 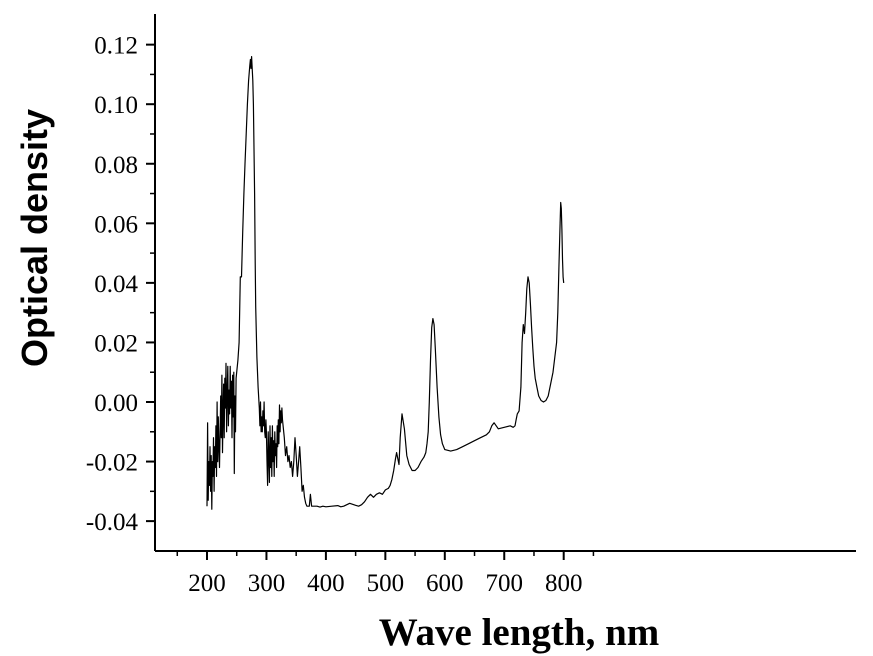 What do you see at coordinates (116, 105) in the screenshot?
I see `y-tick-label: 0.10` at bounding box center [116, 105].